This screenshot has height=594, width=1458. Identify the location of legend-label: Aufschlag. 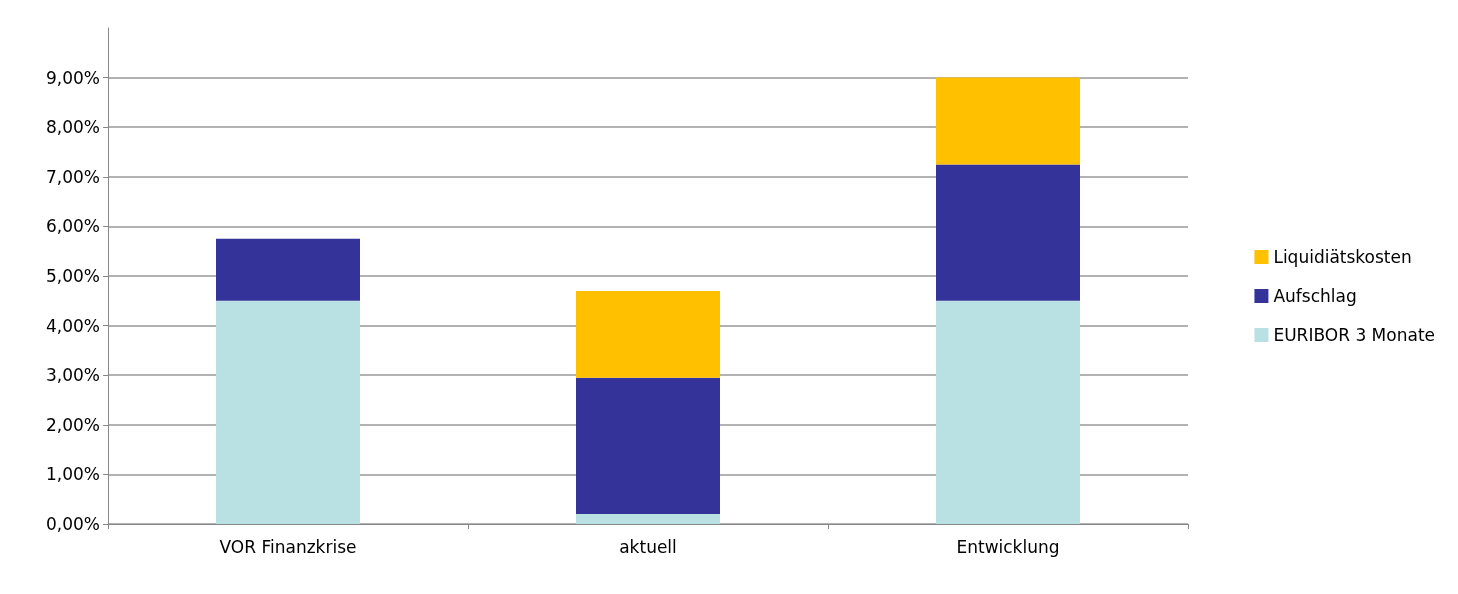
(1315, 296).